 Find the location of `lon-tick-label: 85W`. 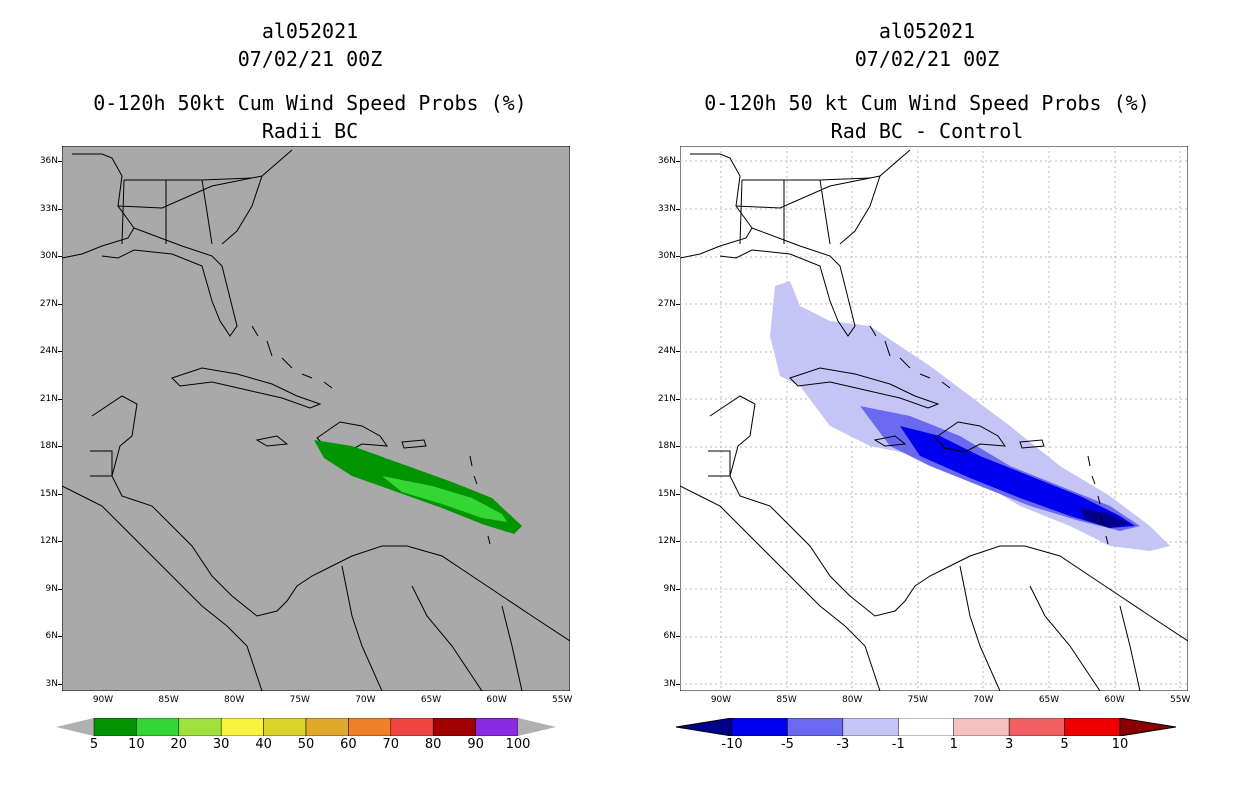

lon-tick-label: 85W is located at coordinates (786, 700).